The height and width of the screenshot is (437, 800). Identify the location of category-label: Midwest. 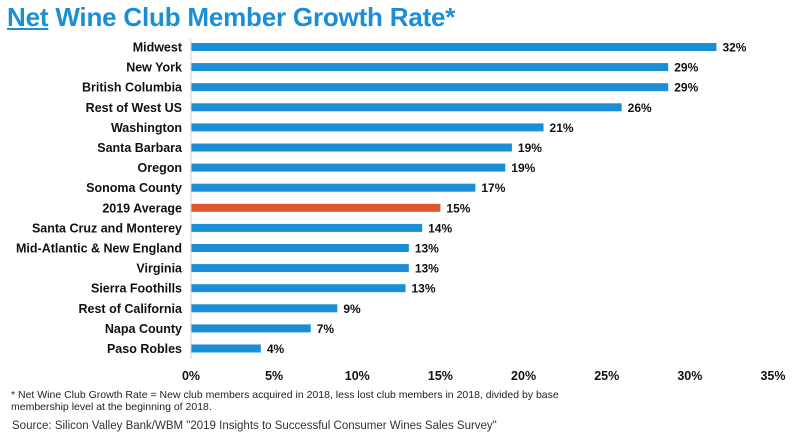
(158, 48).